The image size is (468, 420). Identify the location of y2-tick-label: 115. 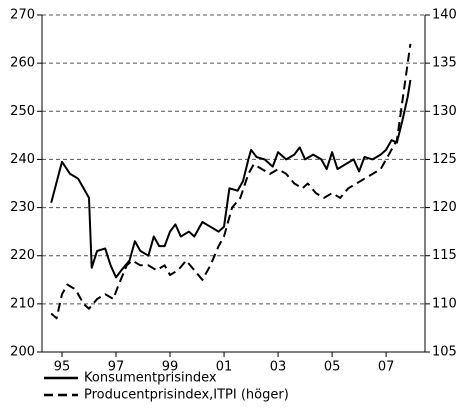
(444, 255).